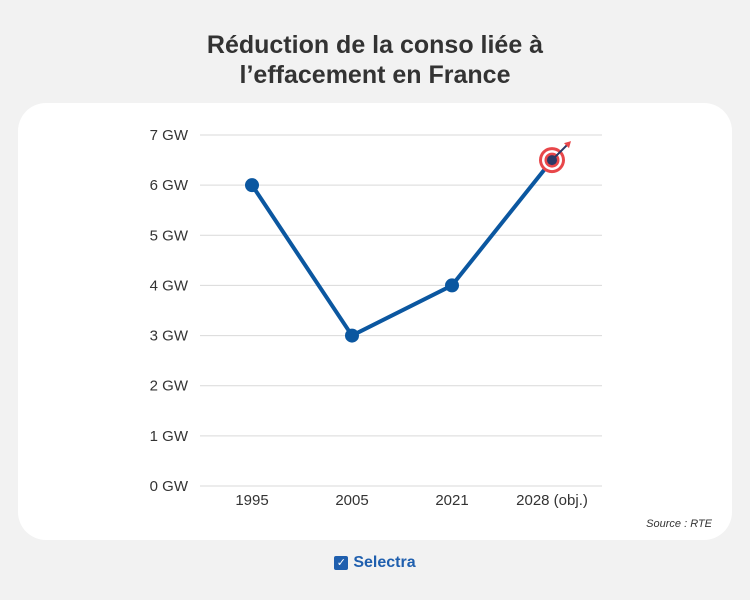 The image size is (750, 600). I want to click on y-tick-label: 3 GW, so click(169, 336).